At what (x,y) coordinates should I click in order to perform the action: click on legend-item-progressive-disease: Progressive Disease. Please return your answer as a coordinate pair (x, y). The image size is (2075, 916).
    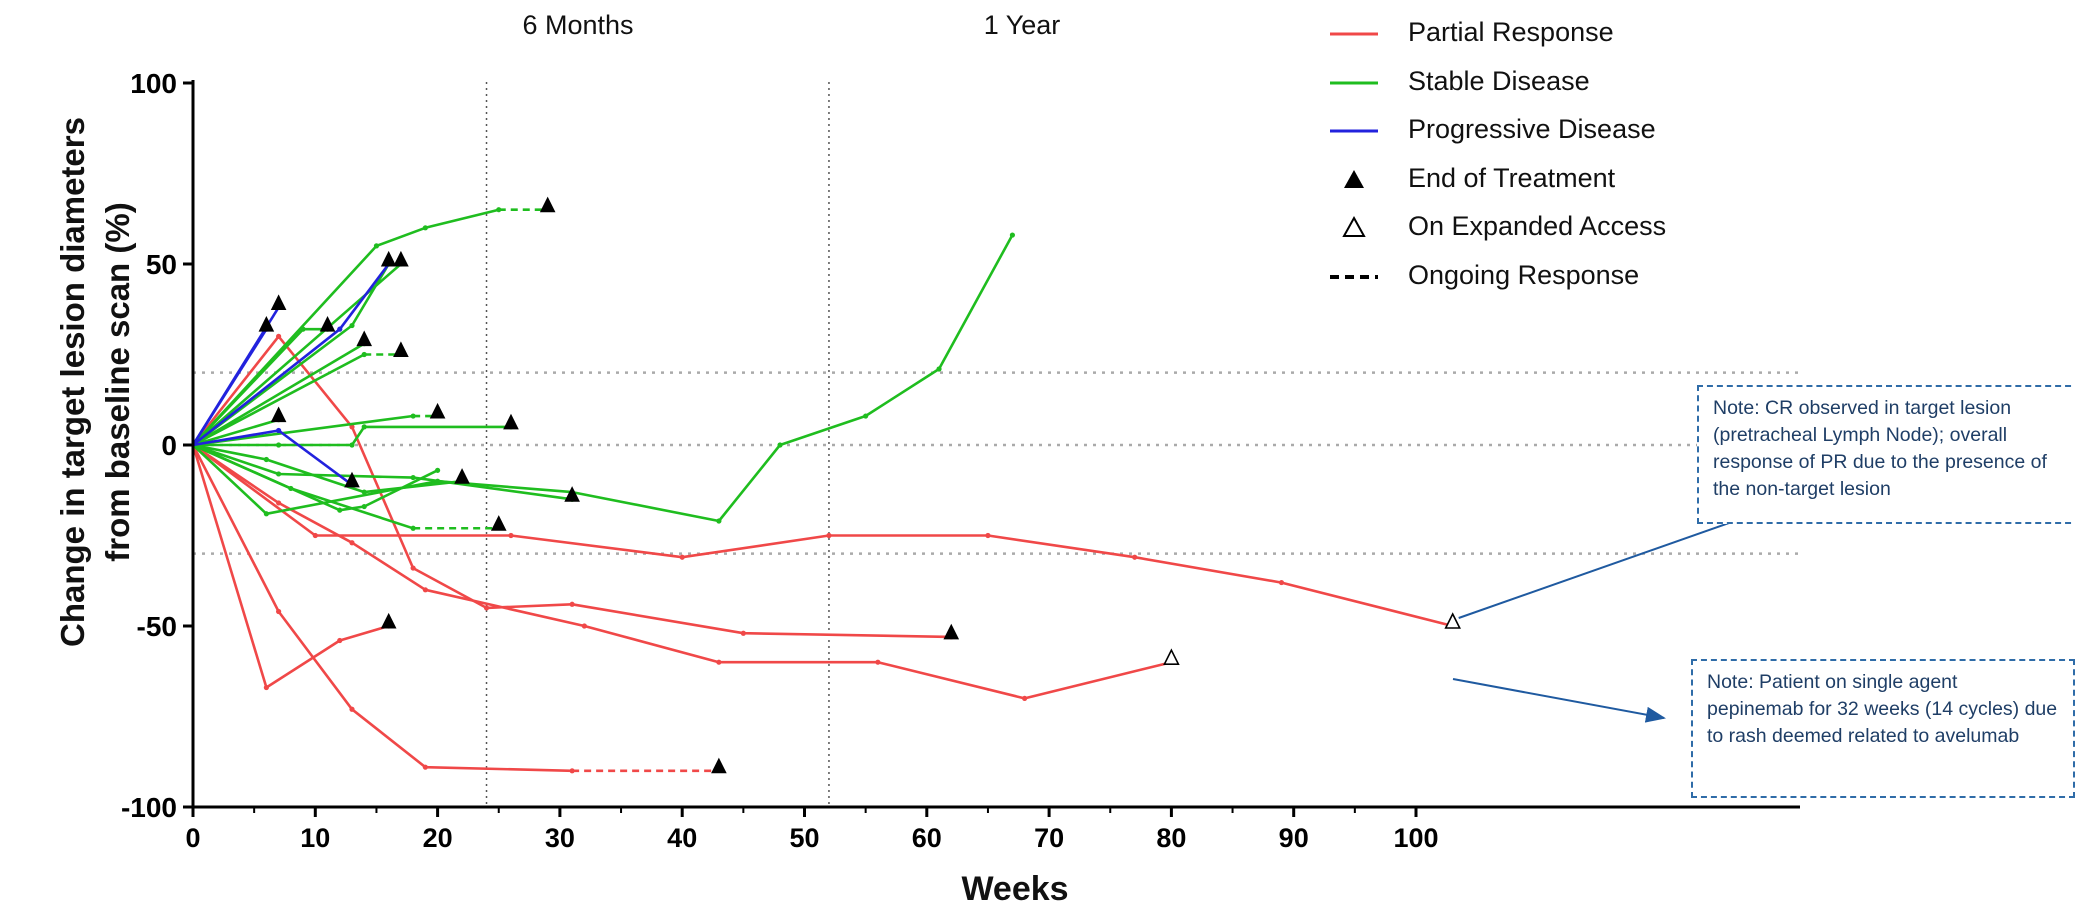
    Looking at the image, I should click on (1540, 135).